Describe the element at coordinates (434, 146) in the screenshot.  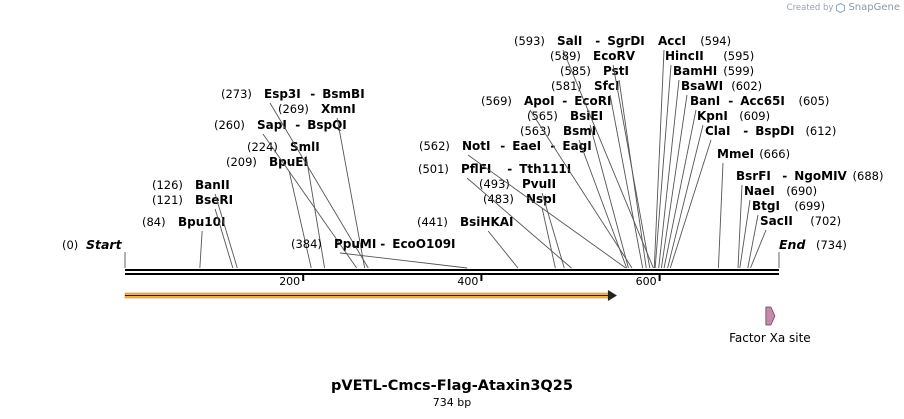
I see `site-position: (562)` at that location.